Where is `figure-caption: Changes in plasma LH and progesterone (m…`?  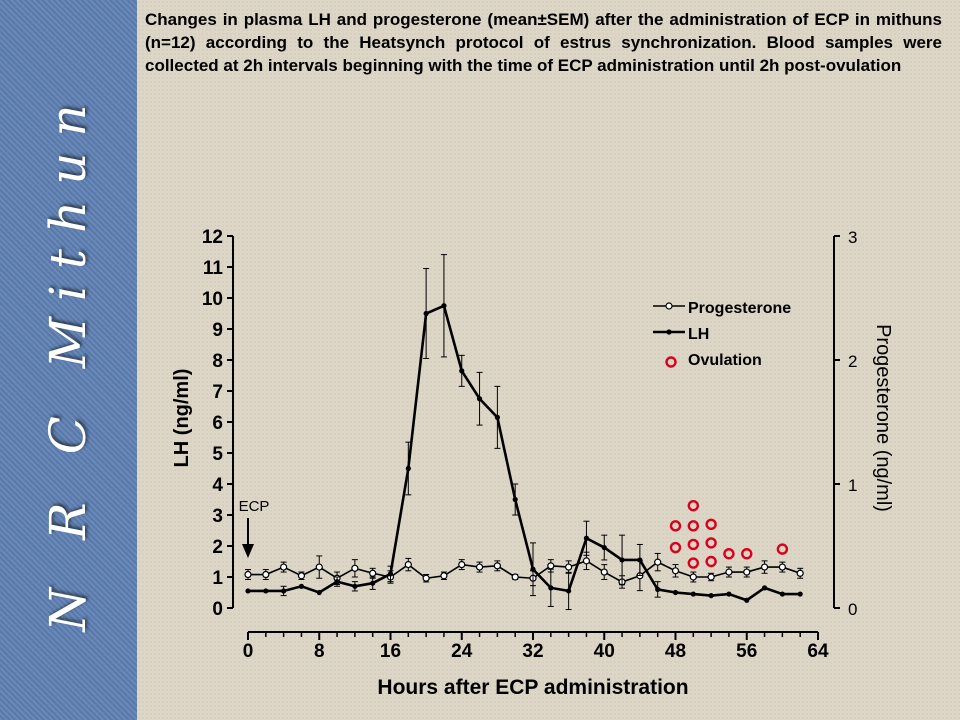
figure-caption: Changes in plasma LH and progesterone (m… is located at coordinates (543, 42).